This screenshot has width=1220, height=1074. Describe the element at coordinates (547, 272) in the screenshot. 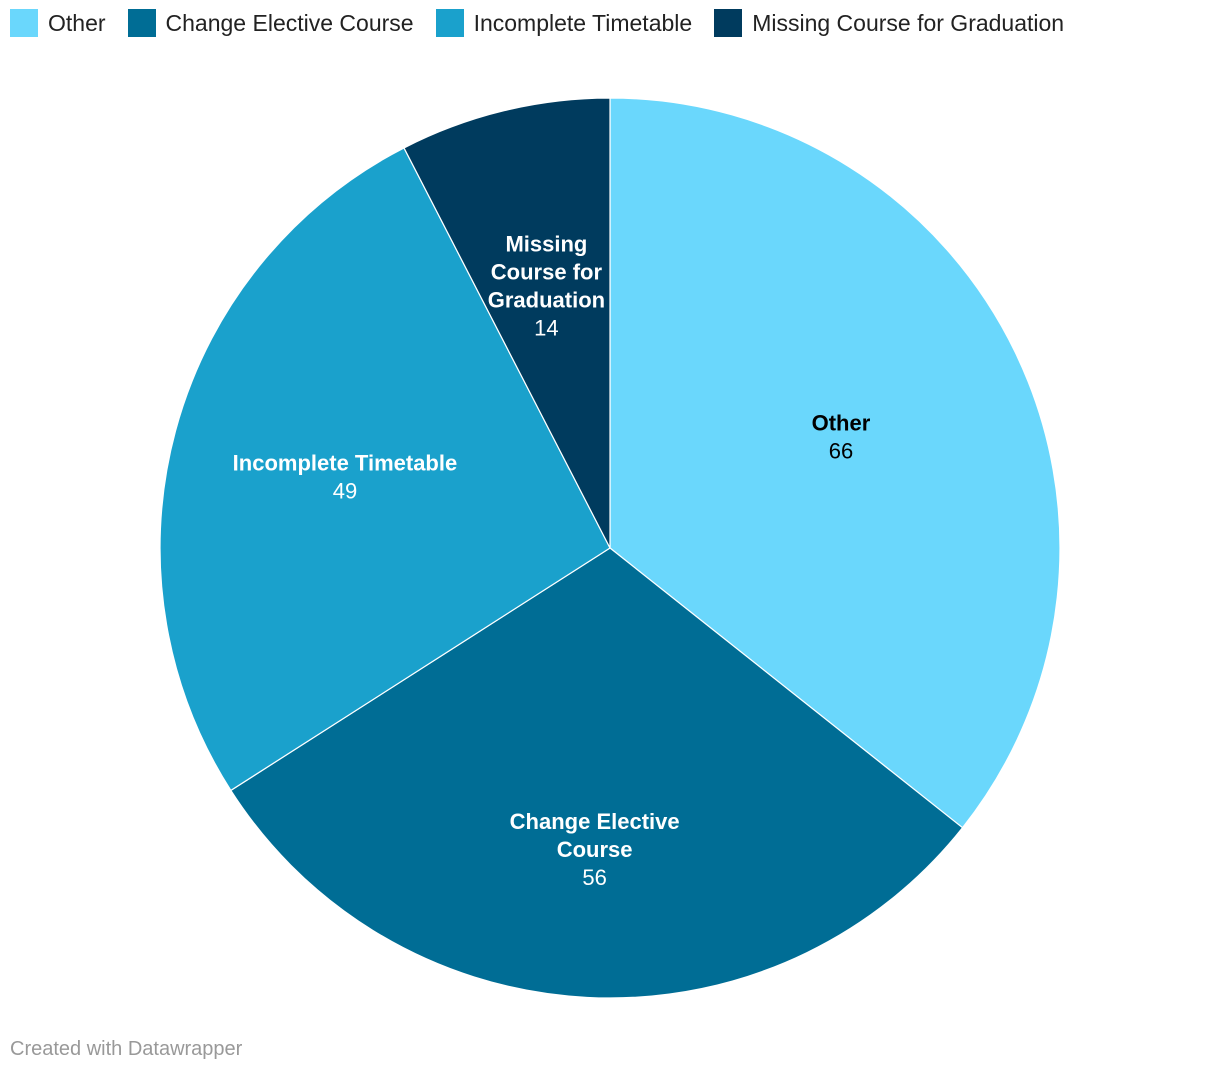

I see `slice-label-name: Course for` at that location.